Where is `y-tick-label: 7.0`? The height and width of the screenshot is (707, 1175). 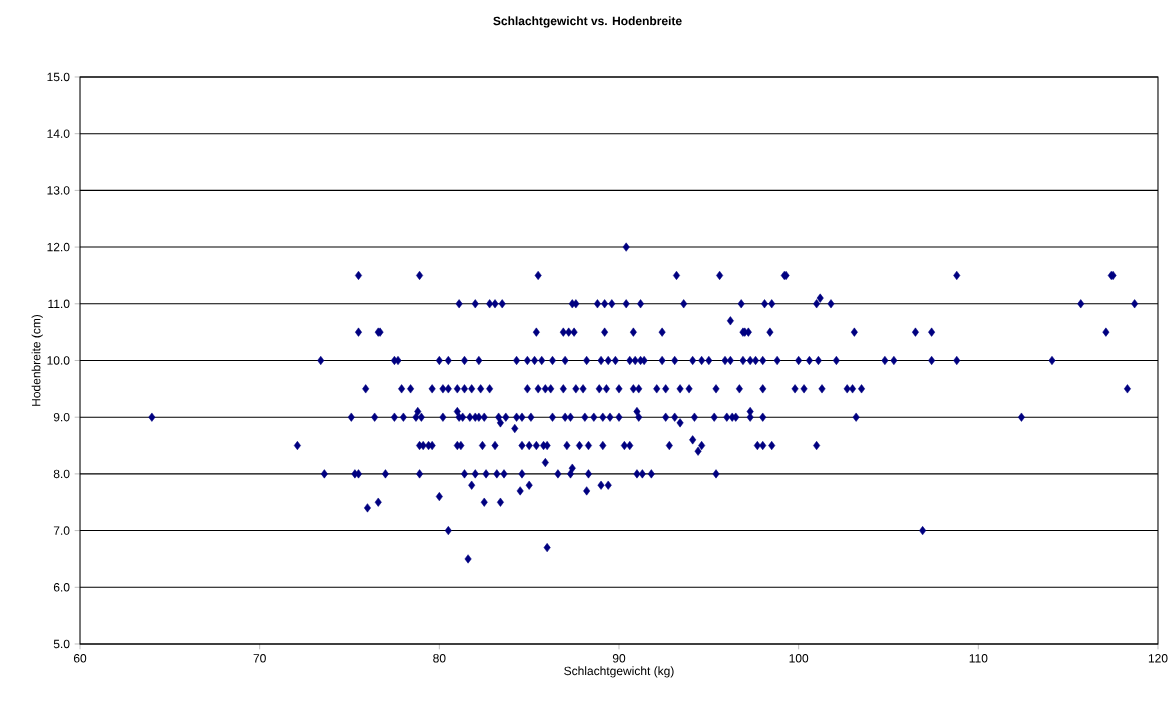
y-tick-label: 7.0 is located at coordinates (61, 530).